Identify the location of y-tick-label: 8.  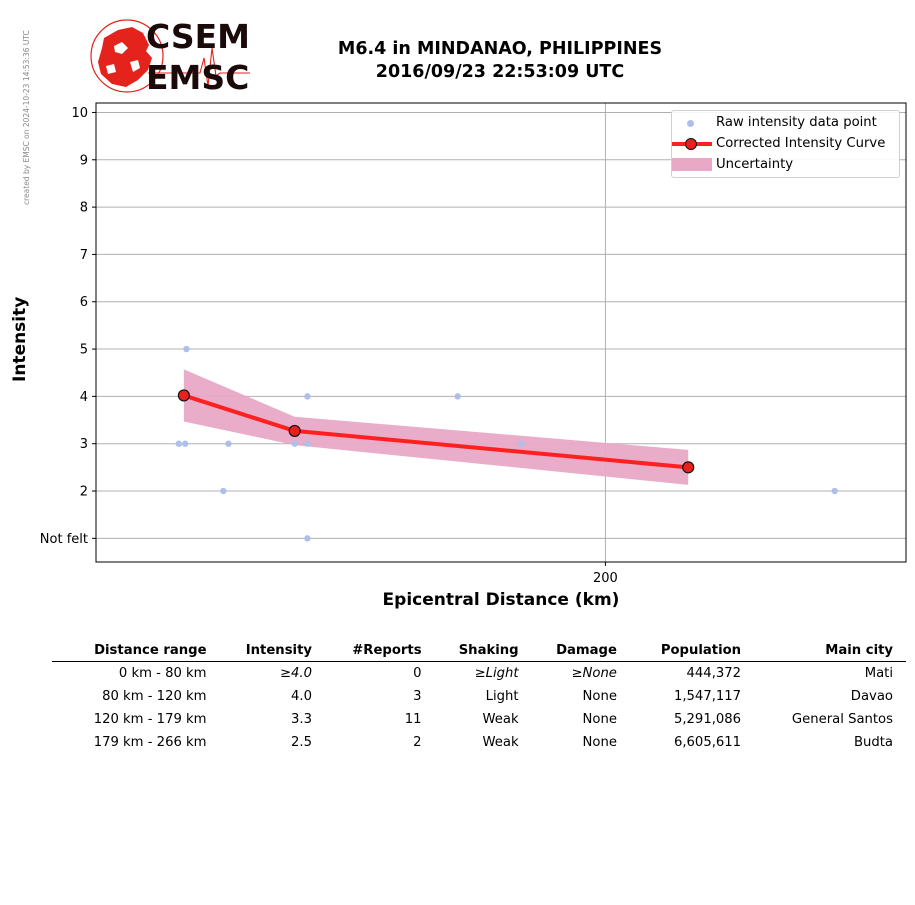
(84, 208).